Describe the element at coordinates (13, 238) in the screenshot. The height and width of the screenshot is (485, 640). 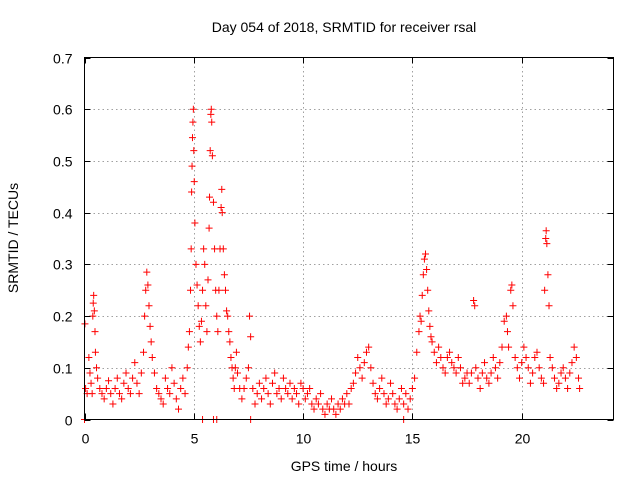
I see `y-axis-title: SRMTID / TECUs` at that location.